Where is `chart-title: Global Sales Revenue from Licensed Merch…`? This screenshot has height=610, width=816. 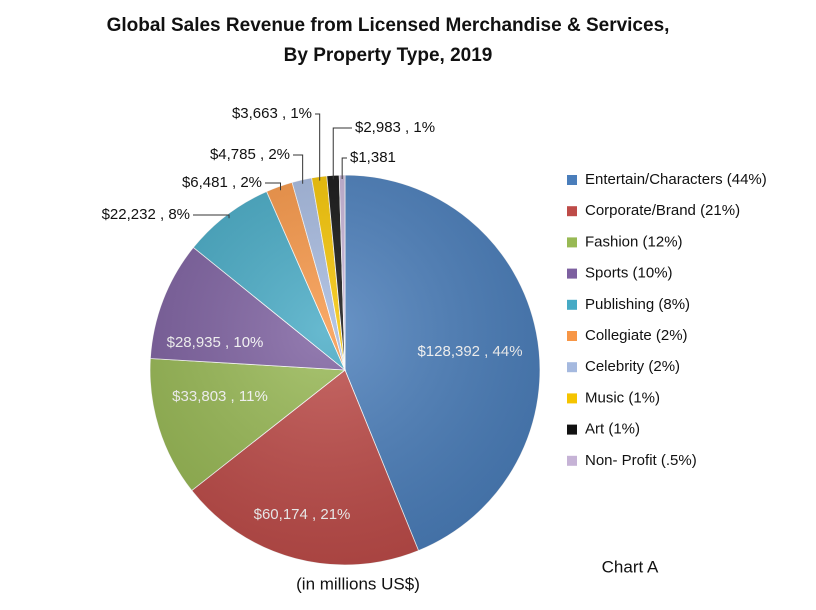 chart-title: Global Sales Revenue from Licensed Merch… is located at coordinates (388, 25).